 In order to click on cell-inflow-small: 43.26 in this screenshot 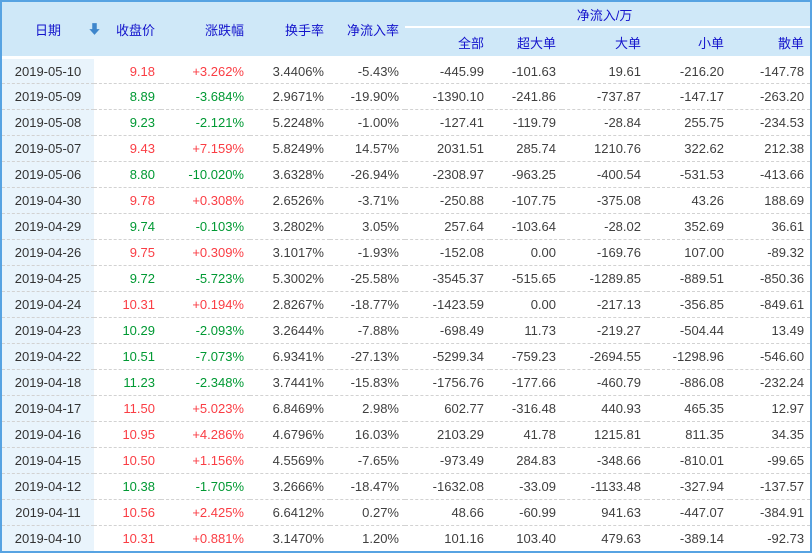, I will do `click(688, 200)`.